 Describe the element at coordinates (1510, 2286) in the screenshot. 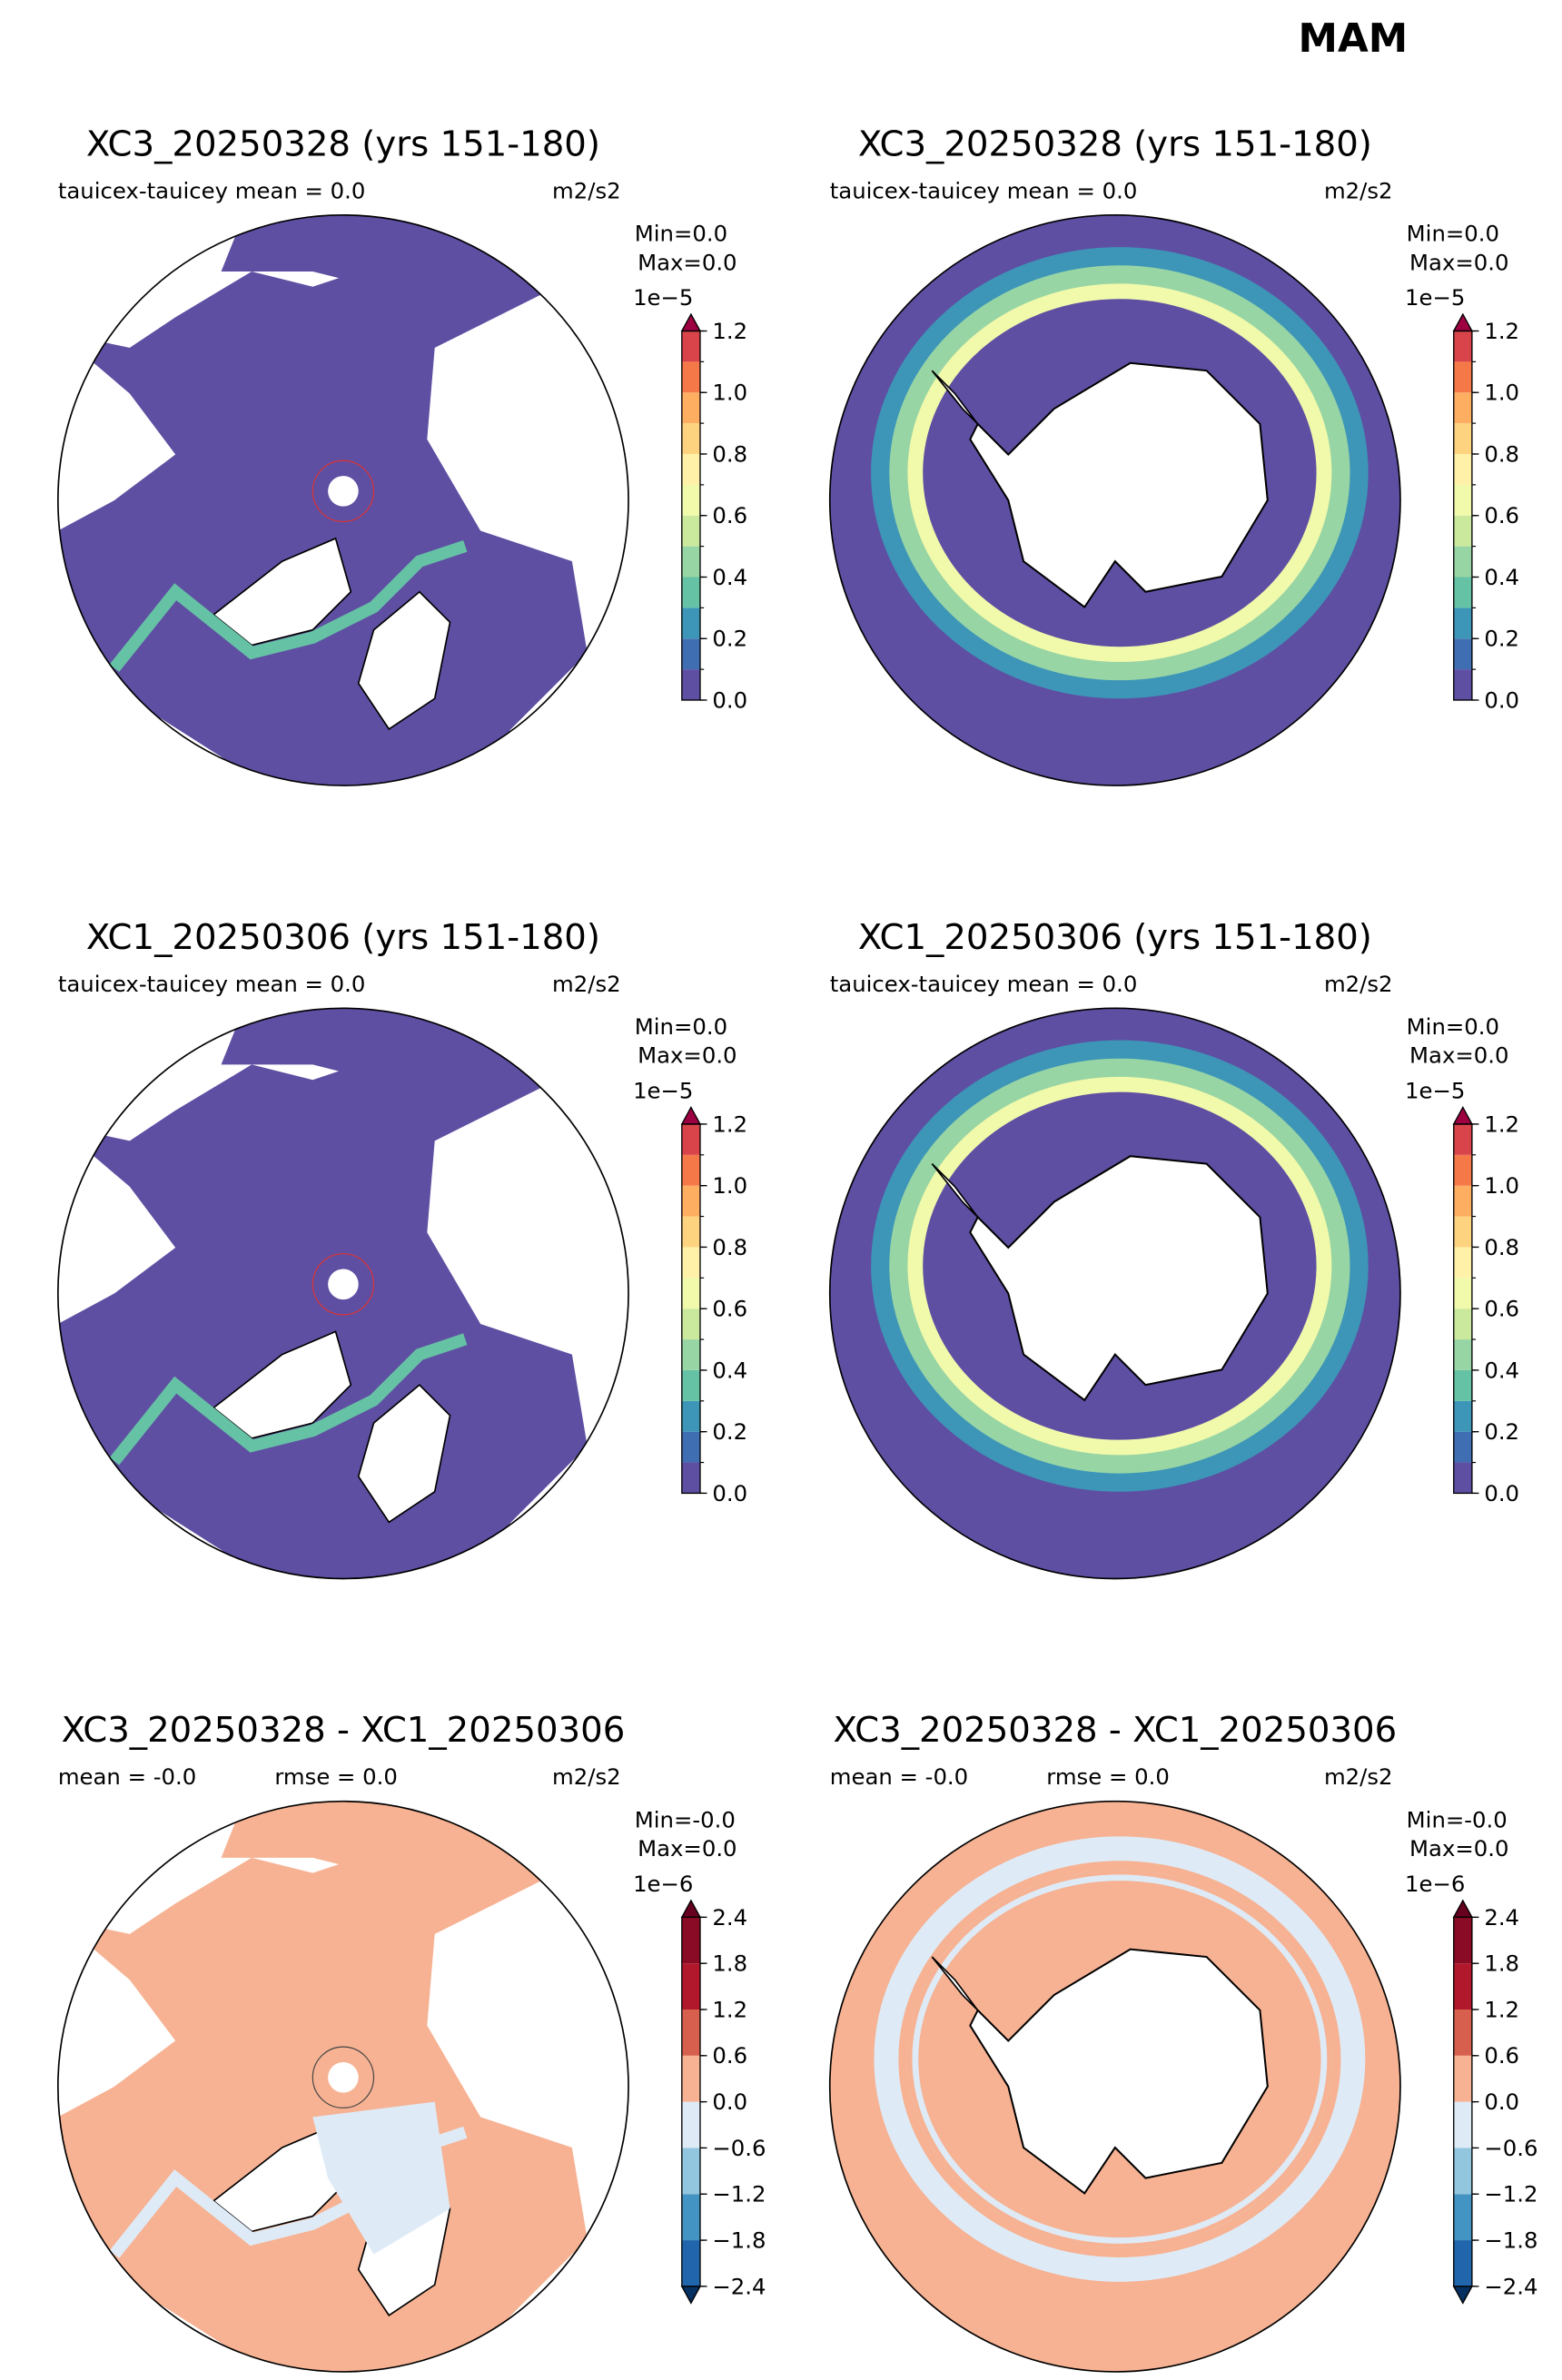

I see `colorbar-tick-label: −2.4` at that location.